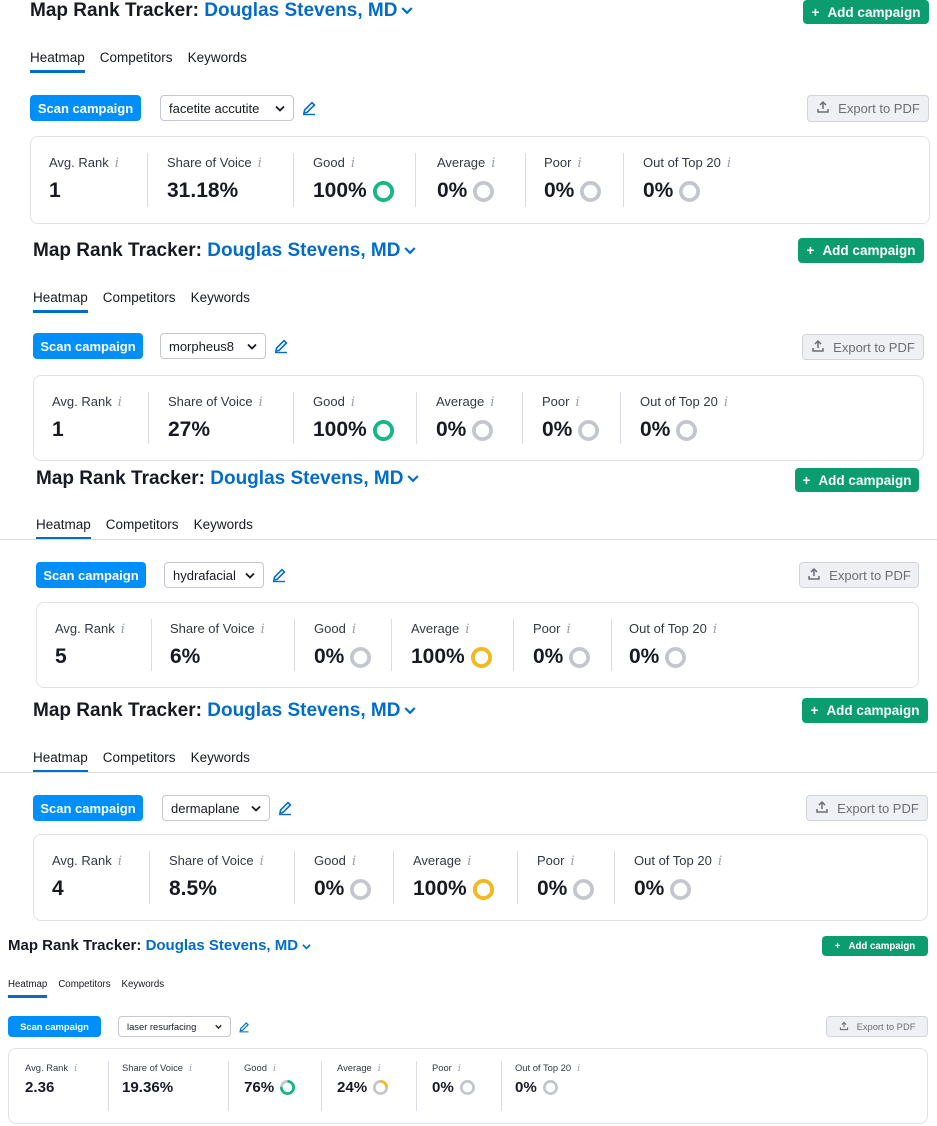  I want to click on stat-label-text: Good, so click(330, 628).